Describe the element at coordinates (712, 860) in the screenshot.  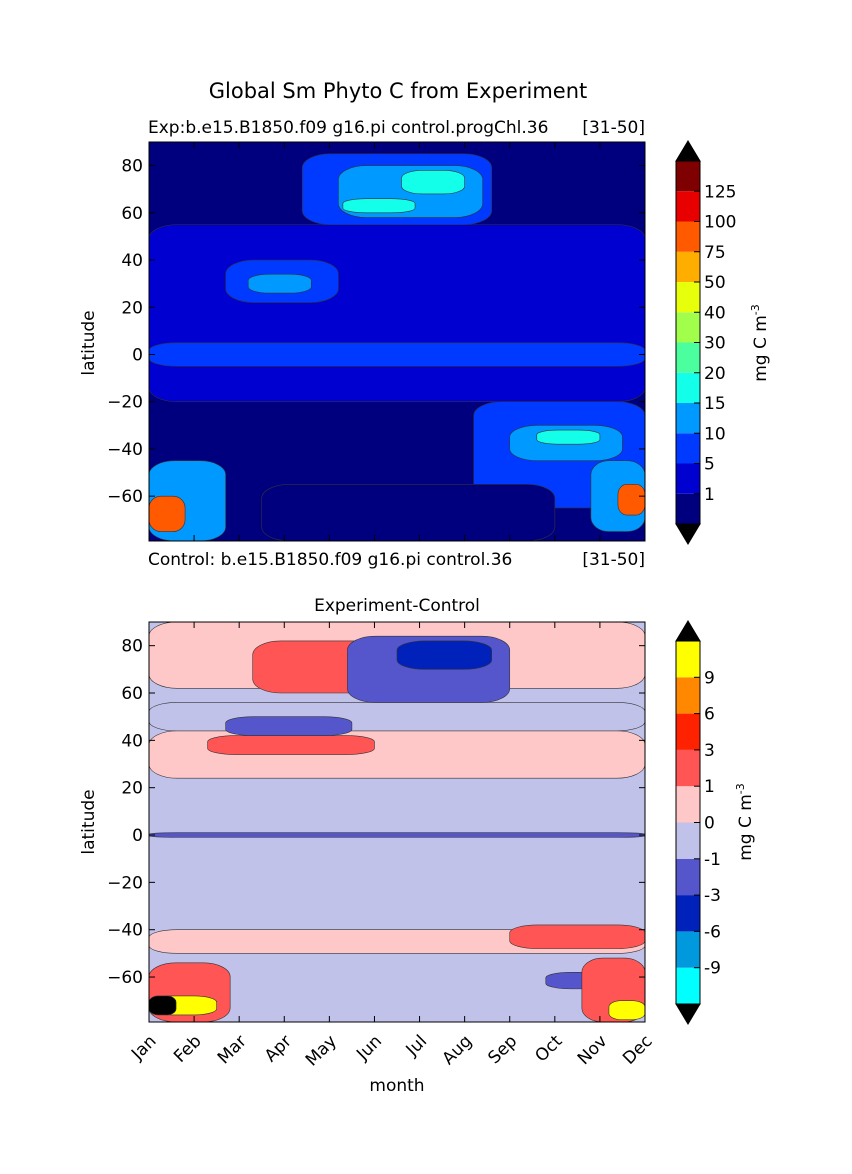
I see `colorbar-tick-label: -1` at that location.